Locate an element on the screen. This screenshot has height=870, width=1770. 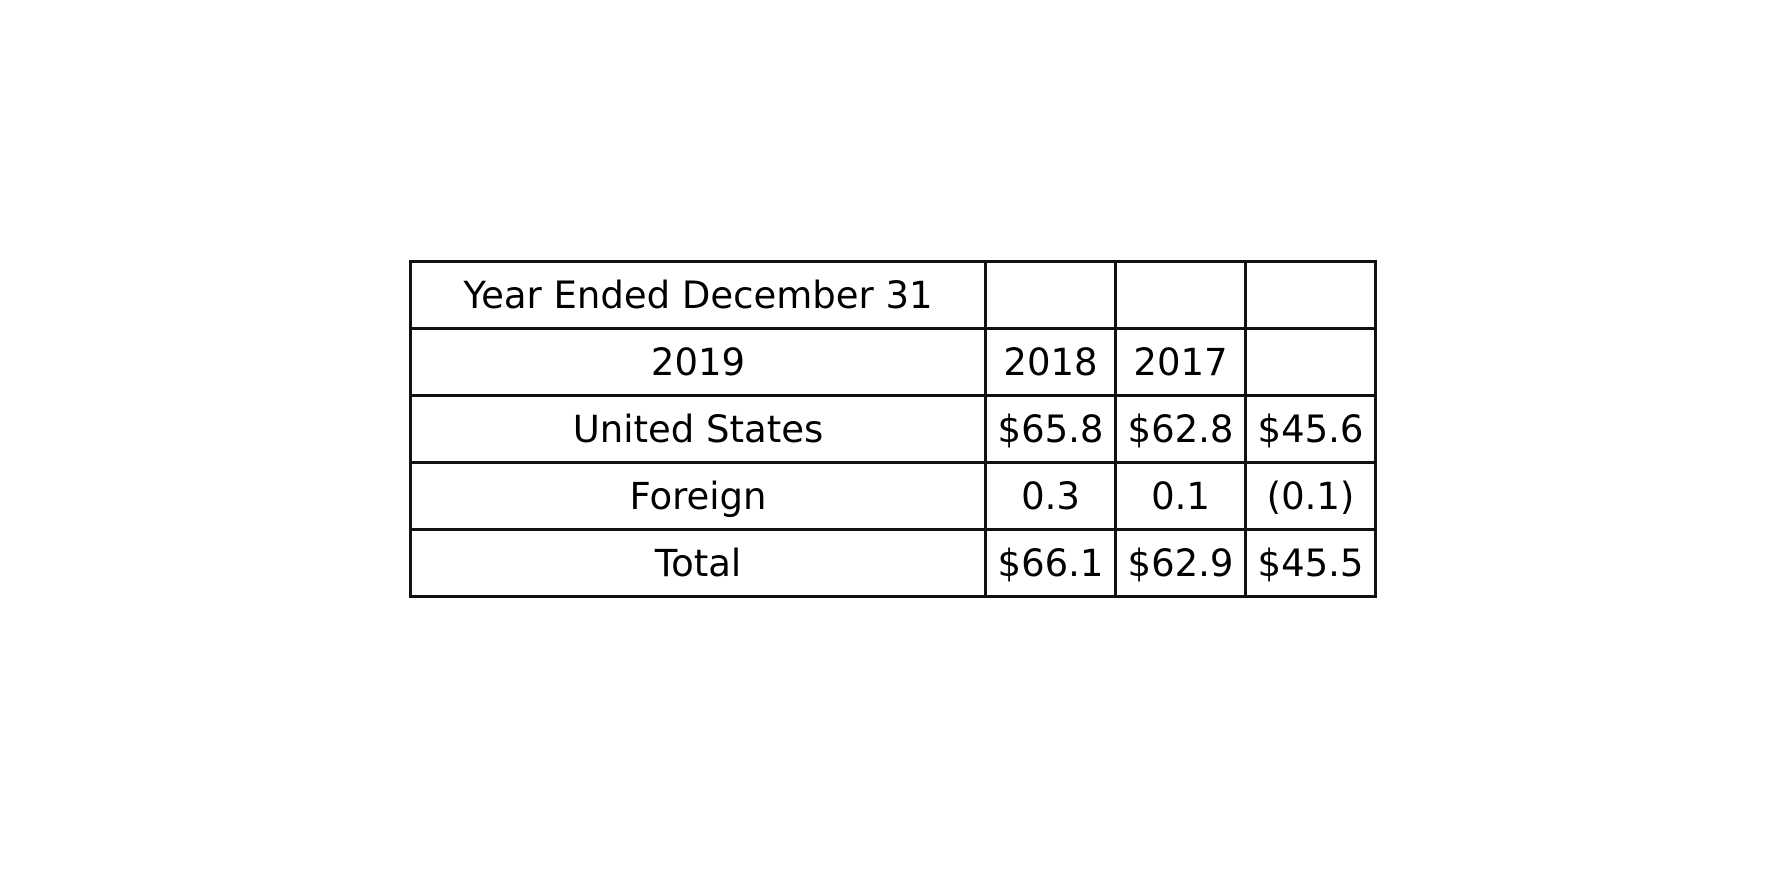
table-cell: $45.5 is located at coordinates (1310, 563).